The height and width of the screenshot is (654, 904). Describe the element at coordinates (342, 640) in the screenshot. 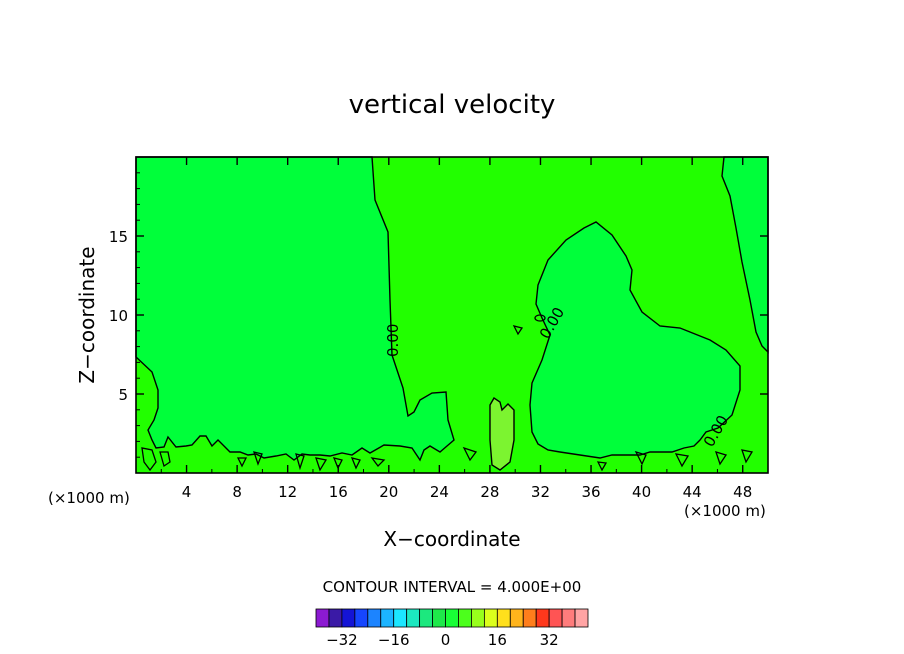

I see `colorbar-tick-label: −32` at that location.